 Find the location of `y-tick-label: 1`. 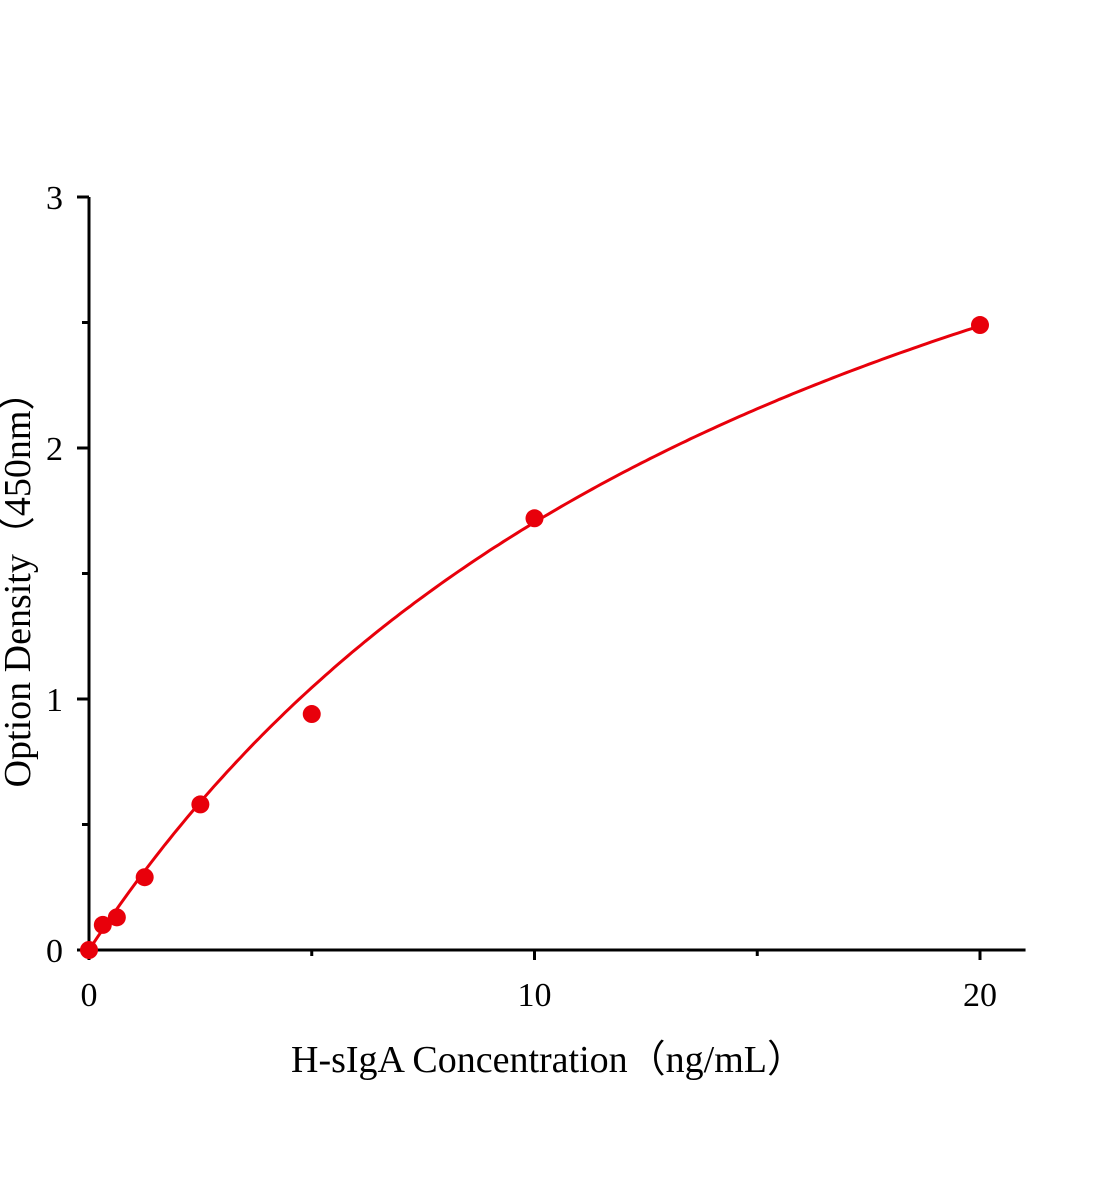

y-tick-label: 1 is located at coordinates (54, 700).